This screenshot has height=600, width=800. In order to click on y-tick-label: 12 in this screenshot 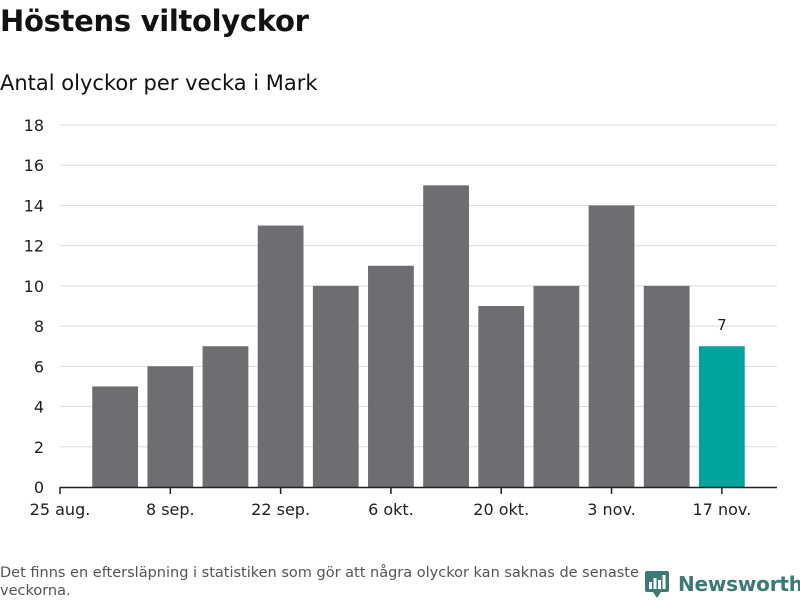, I will do `click(34, 246)`.